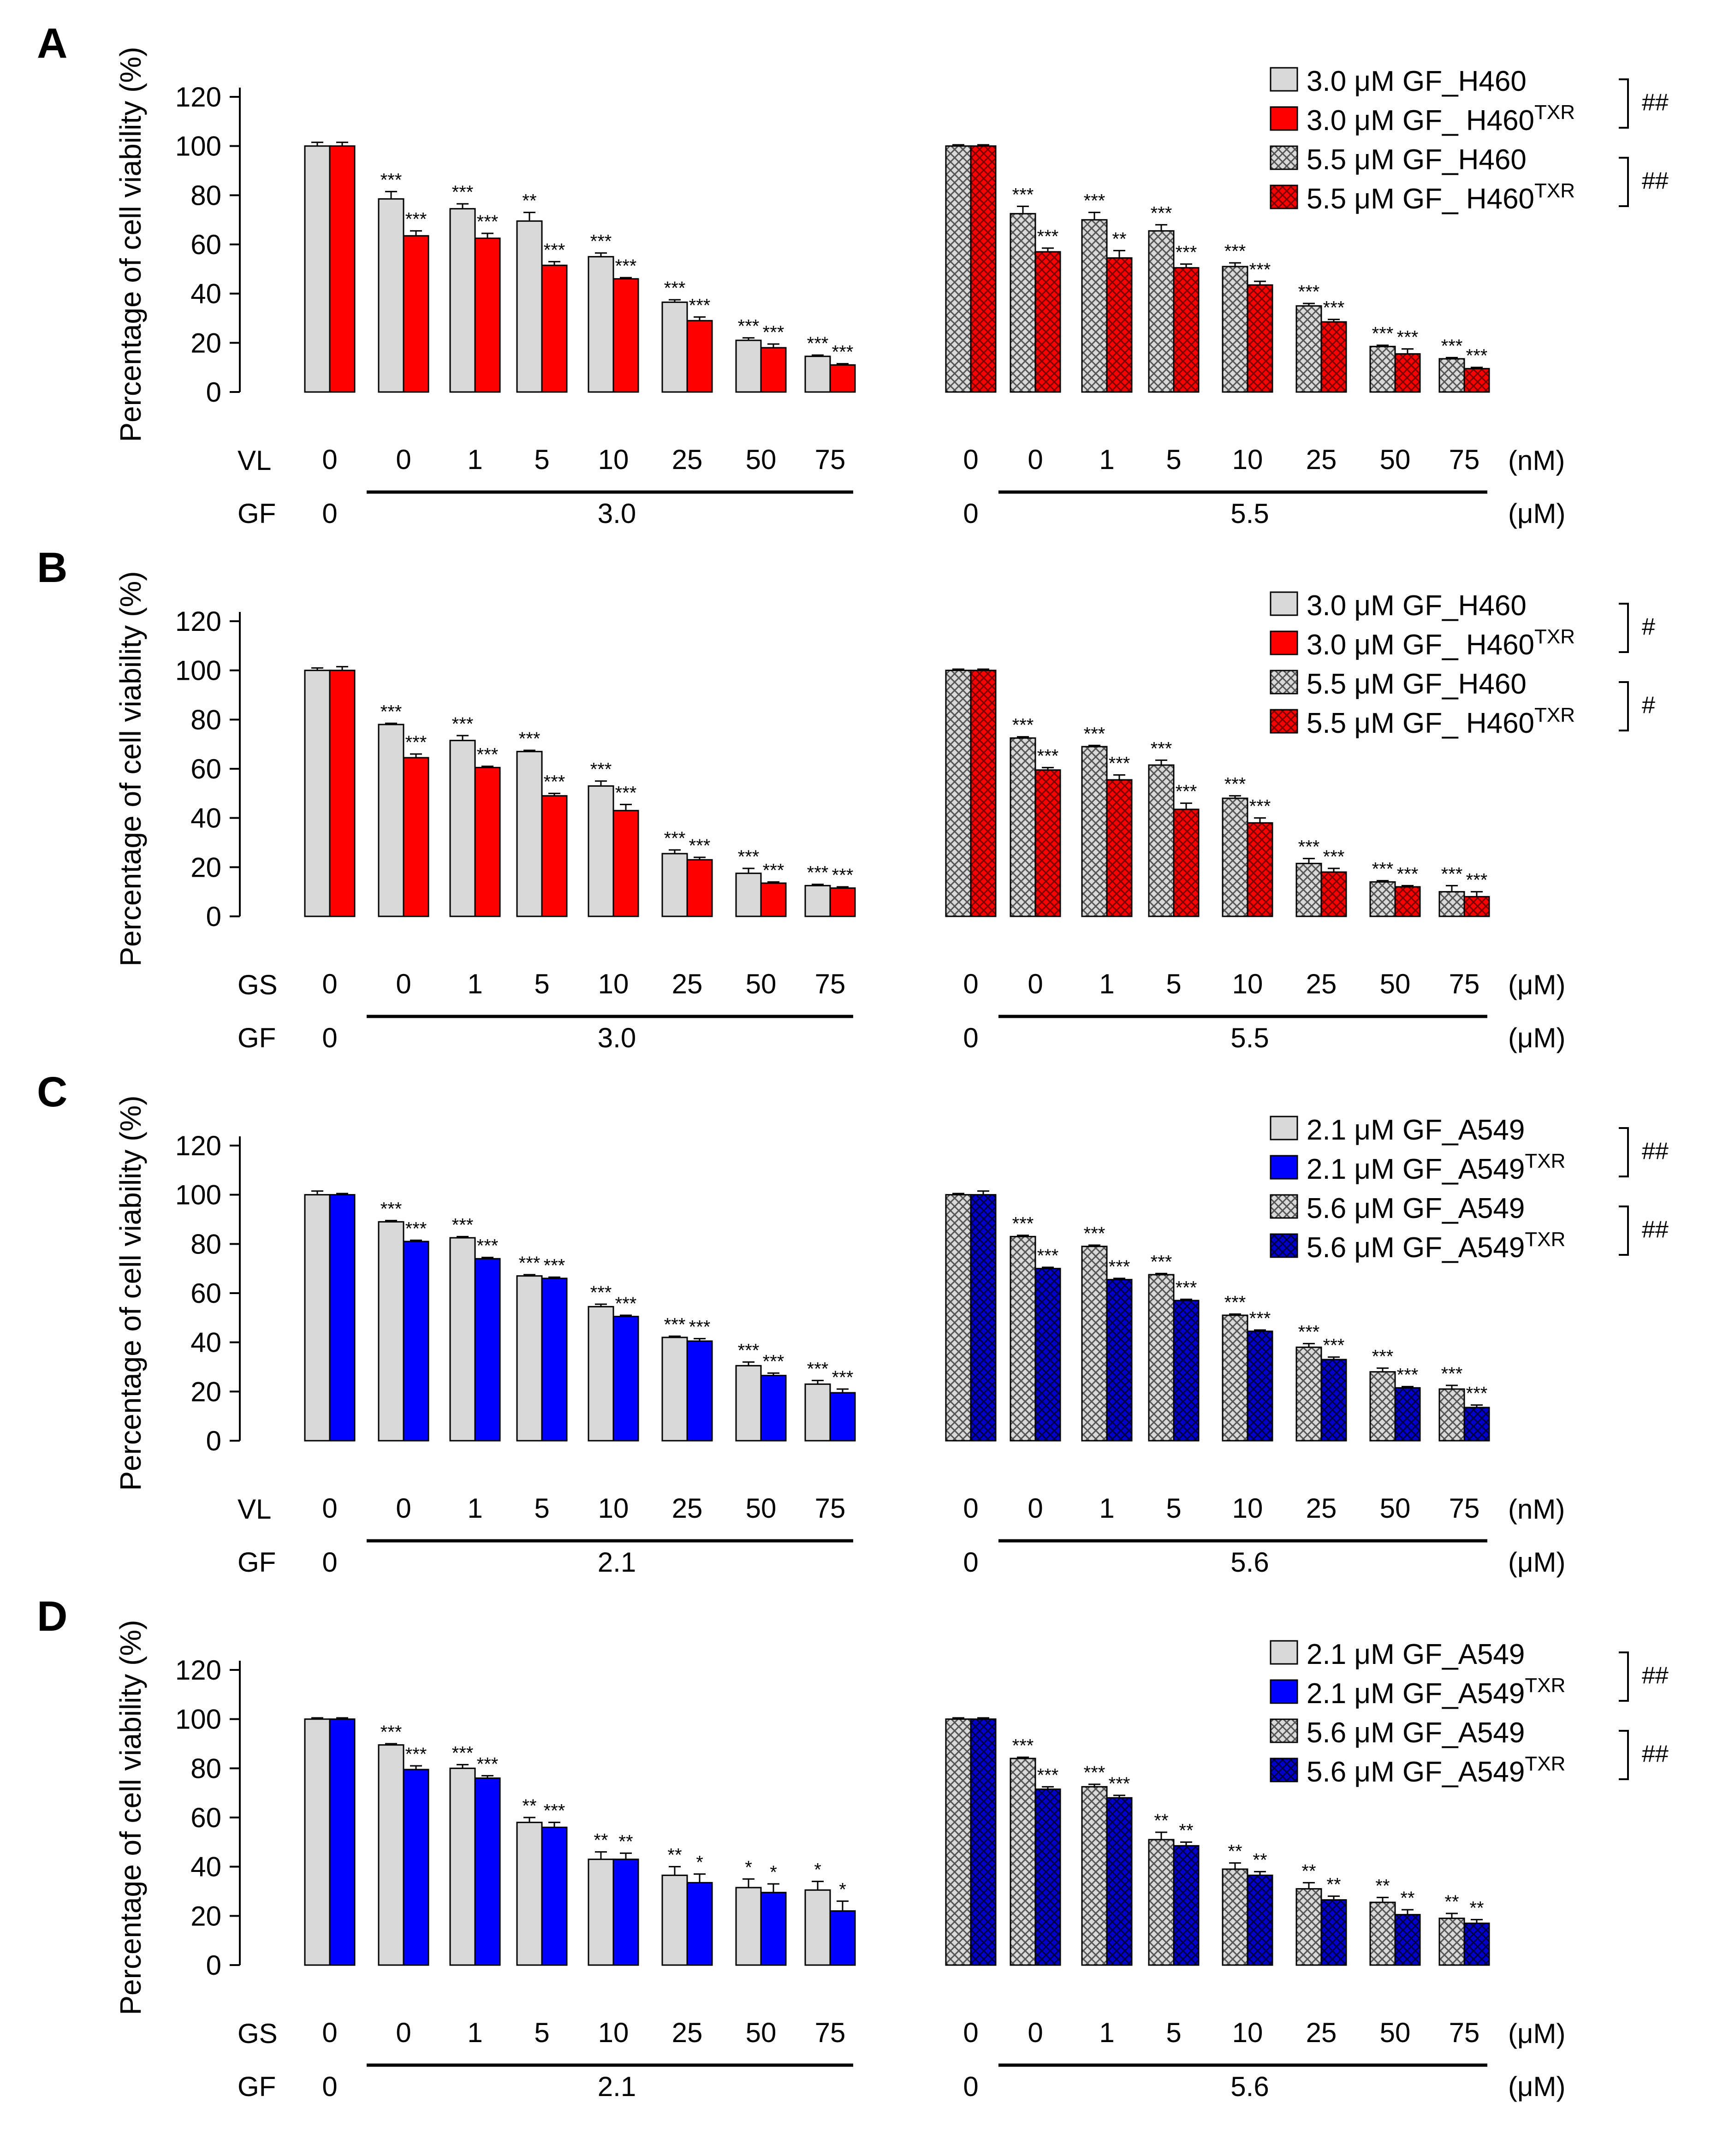 This screenshot has height=2156, width=1711. Describe the element at coordinates (1417, 160) in the screenshot. I see `legend-label: 5.5 μM GF_H460` at that location.